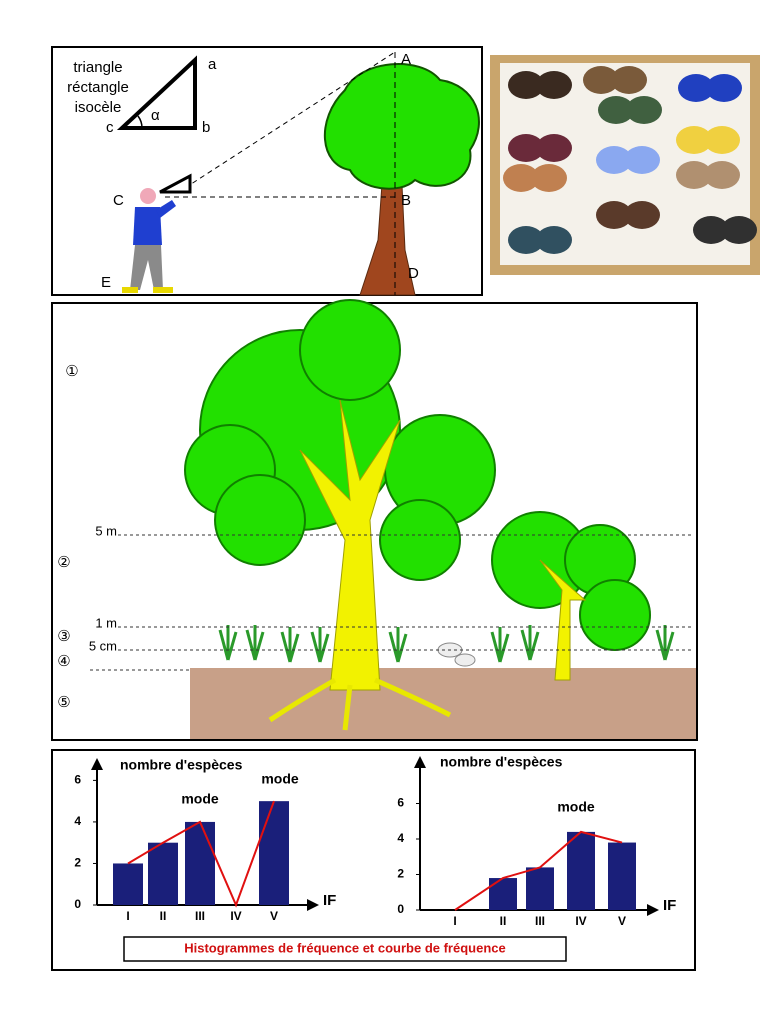 This screenshot has width=768, height=1024. Describe the element at coordinates (63, 636) in the screenshot. I see `layer-label: ③` at that location.